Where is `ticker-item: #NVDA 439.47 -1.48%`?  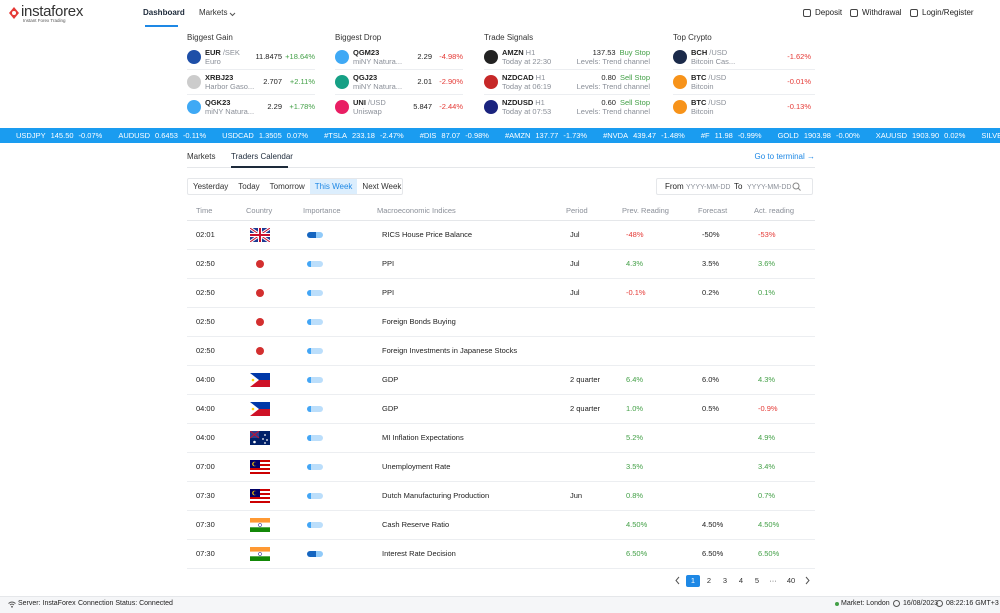
ticker-item: #NVDA 439.47 -1.48% is located at coordinates (644, 136).